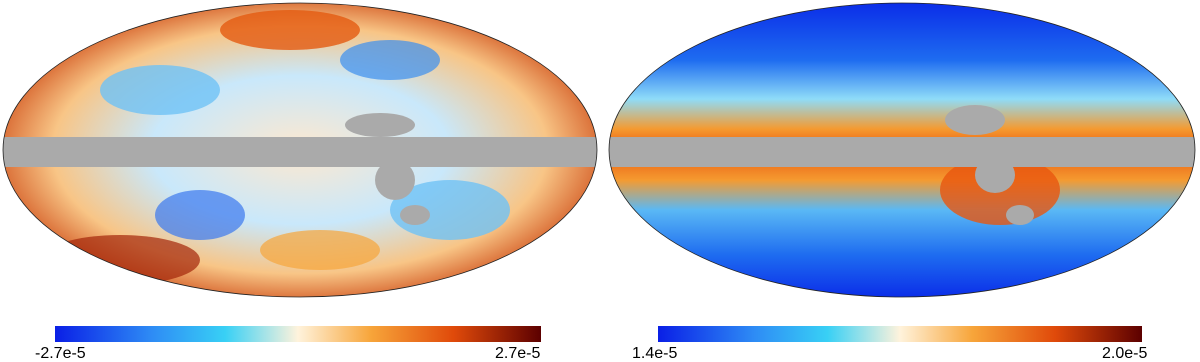 This screenshot has width=1200, height=362. I want to click on colorbar-max-label: 2.7e-5, so click(517, 353).